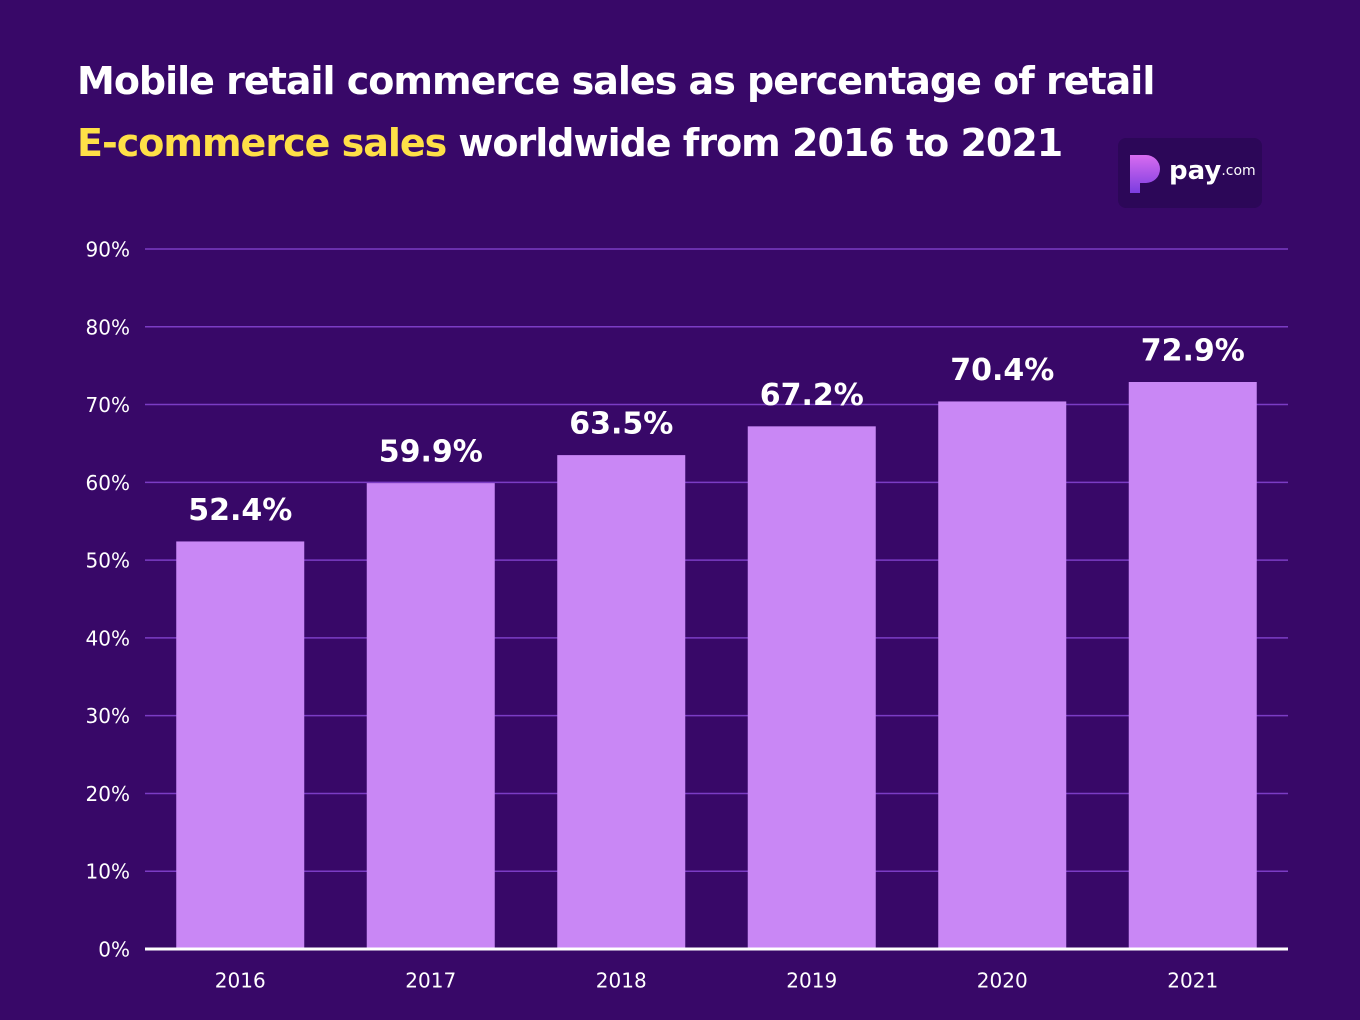 The height and width of the screenshot is (1020, 1360). Describe the element at coordinates (1192, 981) in the screenshot. I see `x-tick-label: 2021` at that location.